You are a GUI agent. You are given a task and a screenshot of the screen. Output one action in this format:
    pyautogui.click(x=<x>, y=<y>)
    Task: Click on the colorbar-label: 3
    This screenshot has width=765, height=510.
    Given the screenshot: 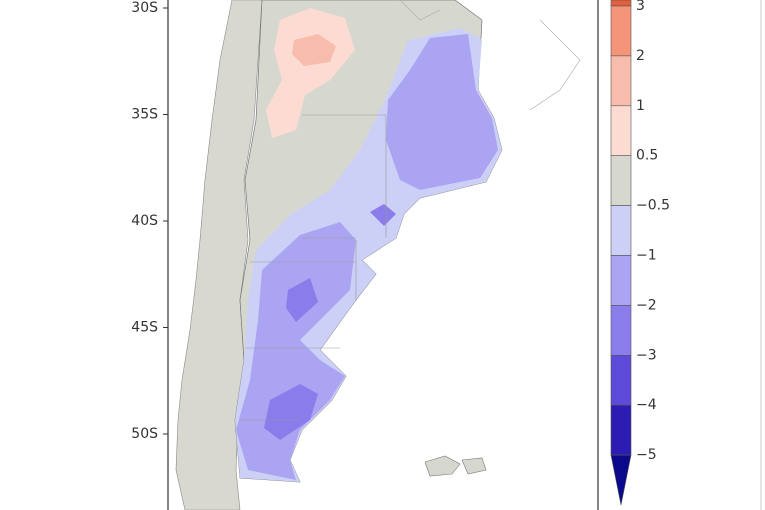 What is the action you would take?
    pyautogui.click(x=640, y=7)
    